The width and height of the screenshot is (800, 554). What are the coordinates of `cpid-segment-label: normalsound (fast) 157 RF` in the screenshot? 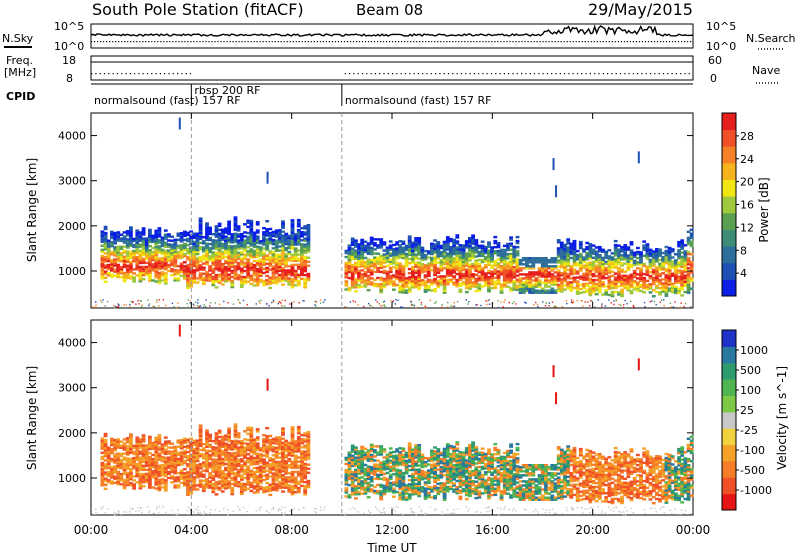 It's located at (167, 100).